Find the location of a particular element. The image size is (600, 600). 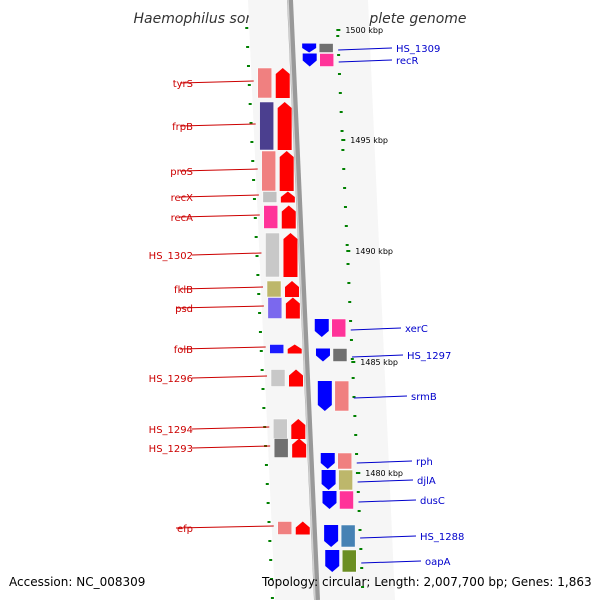

gene-label: xerC is located at coordinates (416, 329).